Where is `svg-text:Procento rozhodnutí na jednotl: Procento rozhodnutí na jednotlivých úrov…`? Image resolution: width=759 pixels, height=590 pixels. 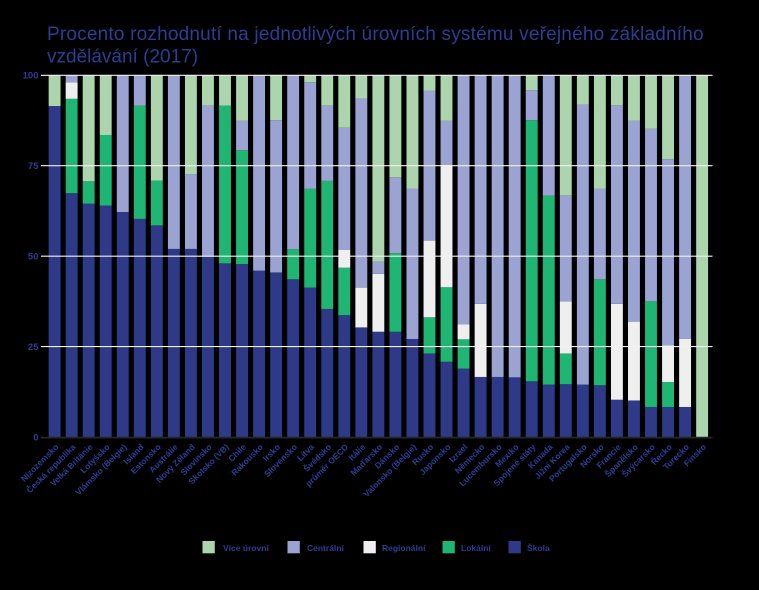 svg-text:Procento rozhodnutí na jednotl: Procento rozhodnutí na jednotlivých úrov… is located at coordinates (375, 34).